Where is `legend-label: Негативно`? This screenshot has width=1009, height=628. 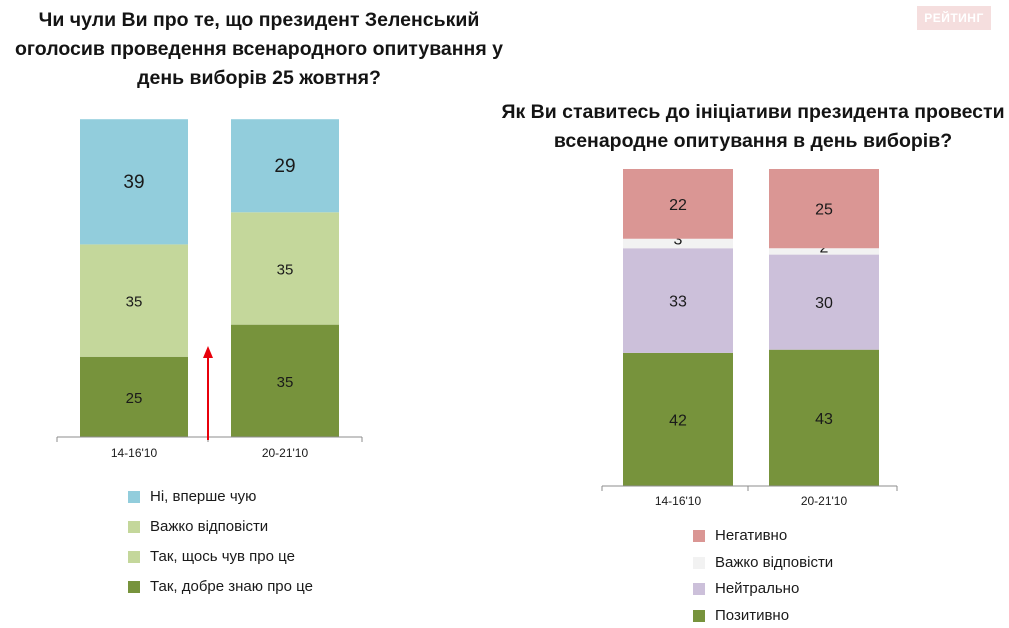 legend-label: Негативно is located at coordinates (751, 535).